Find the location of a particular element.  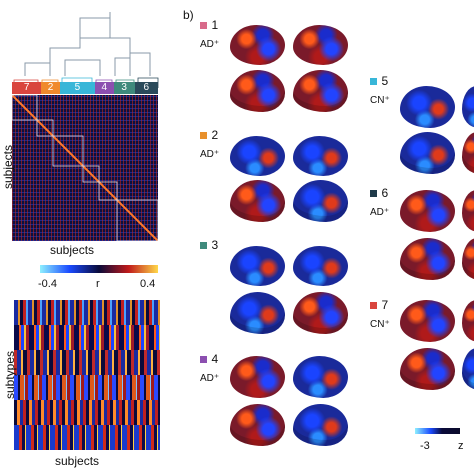

subtype-6-brain-lateral-right is located at coordinates (468, 211).